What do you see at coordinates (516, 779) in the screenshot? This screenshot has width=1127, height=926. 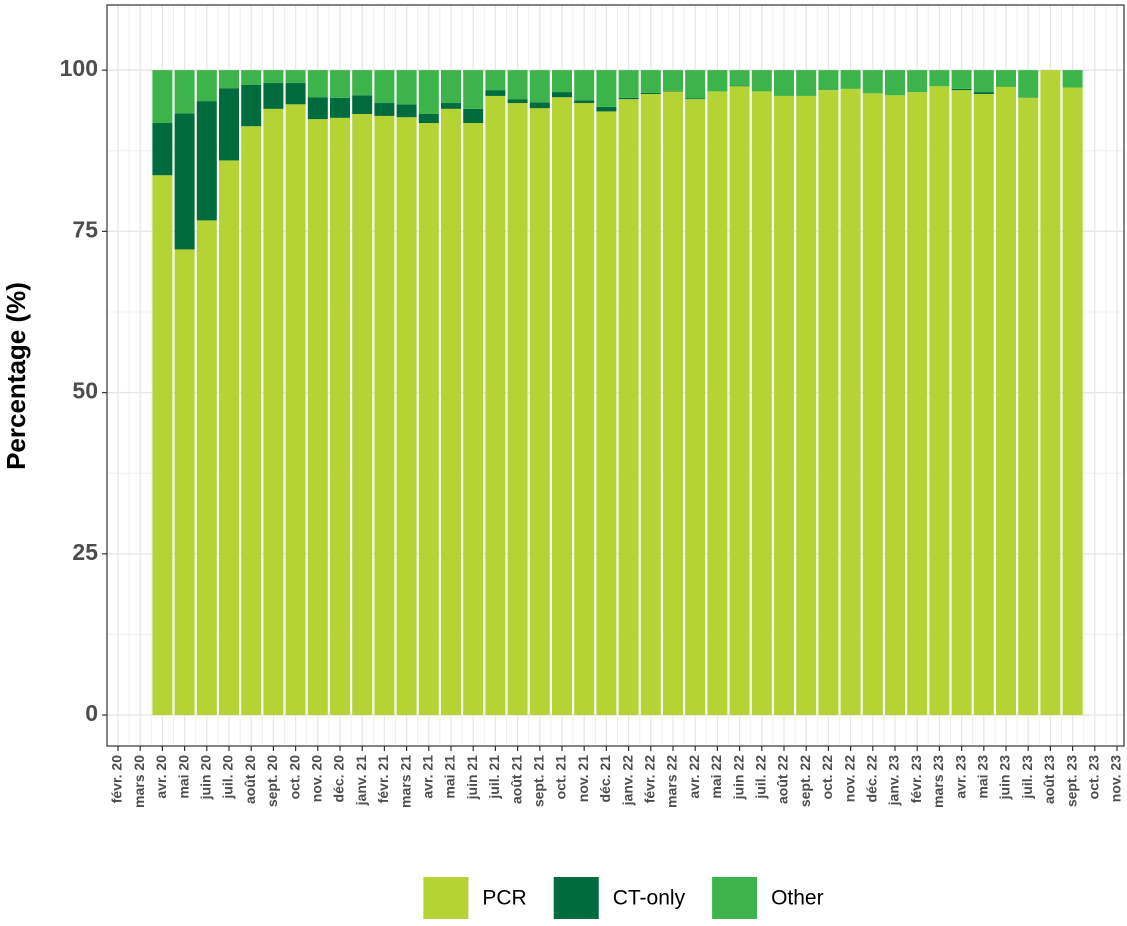 I see `x-tick-label: août 21` at bounding box center [516, 779].